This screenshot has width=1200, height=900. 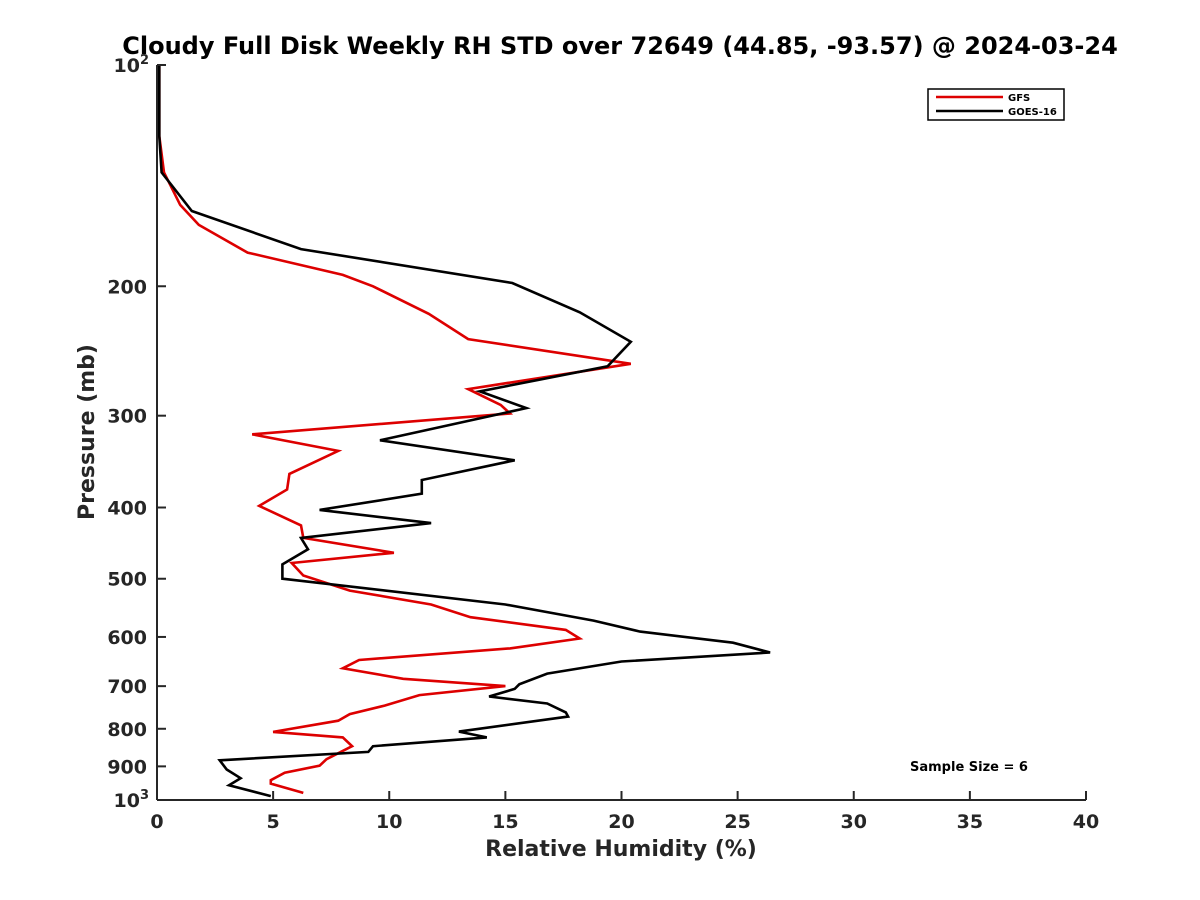 What do you see at coordinates (621, 849) in the screenshot?
I see `x-axis-label: Relative Humidity (%)` at bounding box center [621, 849].